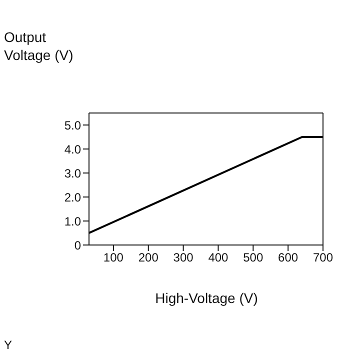 The image size is (355, 355). I want to click on y-tick-label: 3.0, so click(73, 173).